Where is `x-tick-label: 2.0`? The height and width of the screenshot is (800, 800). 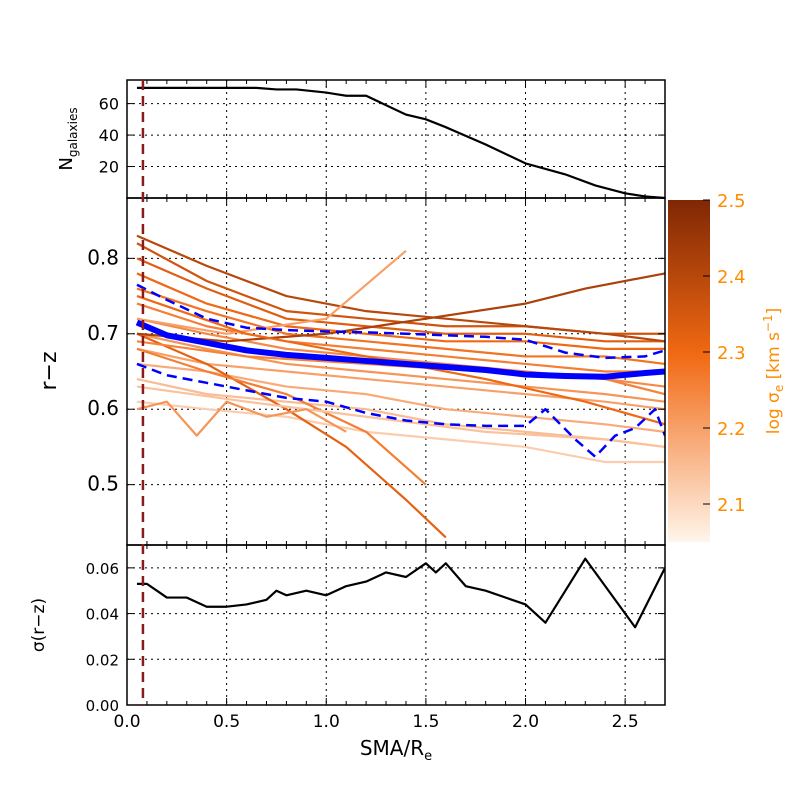
x-tick-label: 2.0 is located at coordinates (525, 722).